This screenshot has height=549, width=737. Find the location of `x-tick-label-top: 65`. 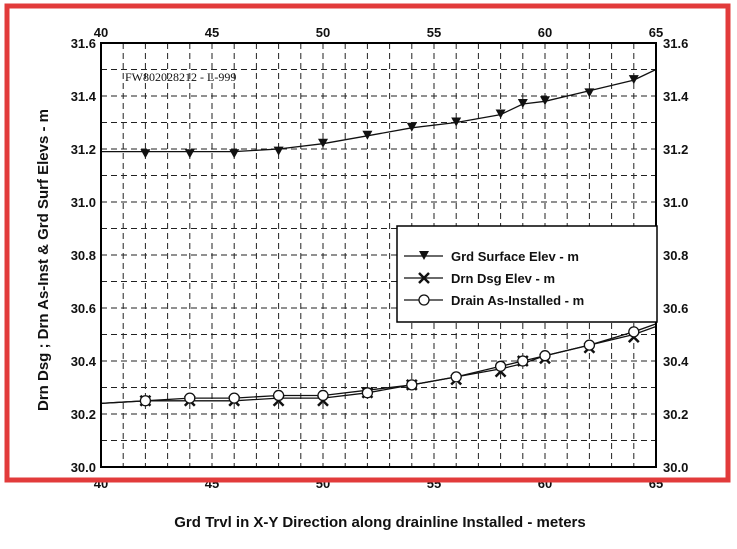

x-tick-label-top: 65 is located at coordinates (656, 32).